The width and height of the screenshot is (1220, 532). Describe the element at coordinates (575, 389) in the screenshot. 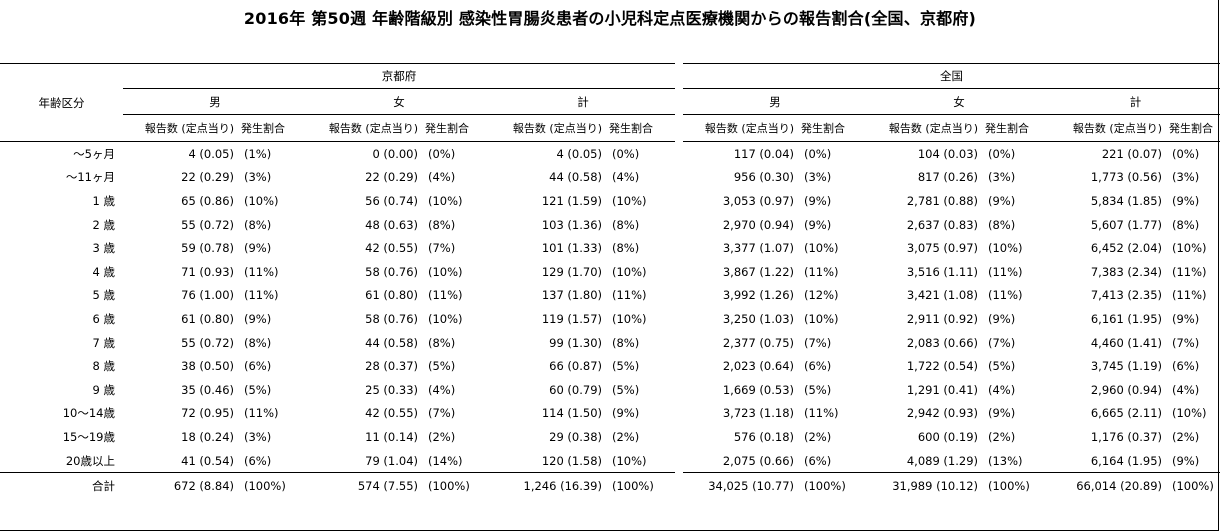

I see `count-cell: 60 (0.79)` at that location.